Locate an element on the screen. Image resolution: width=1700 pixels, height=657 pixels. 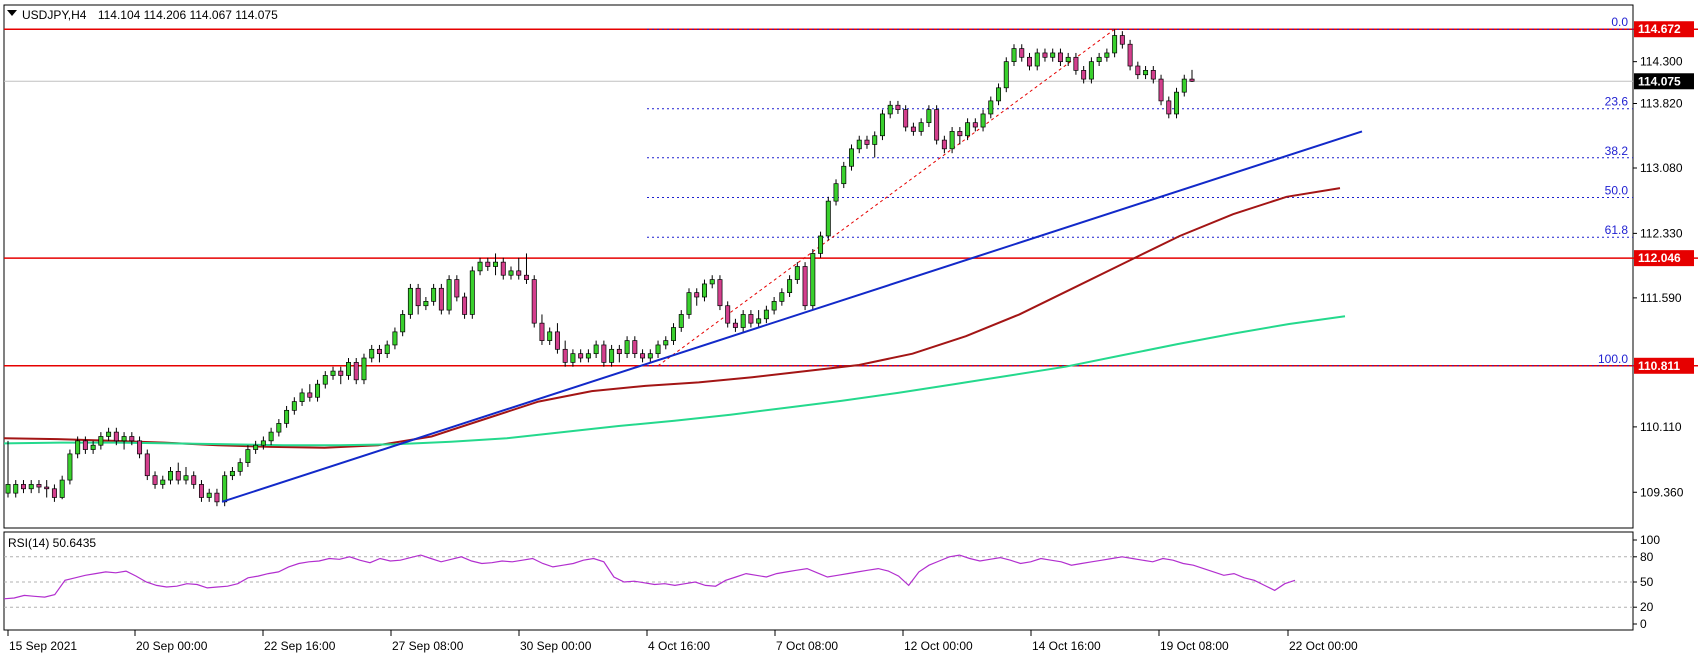
level-price-label: 114.672 is located at coordinates (1659, 29).